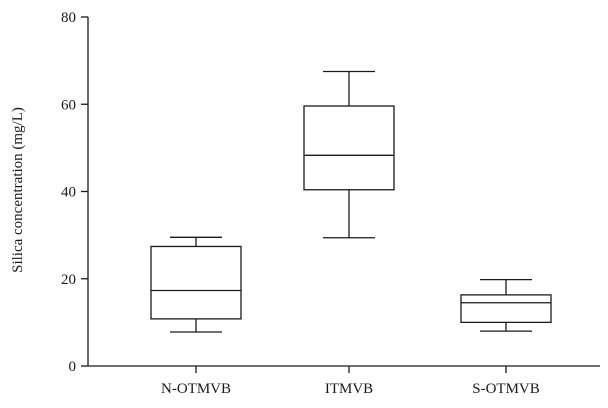 This screenshot has width=608, height=408. I want to click on y-tick-label: 60, so click(68, 105).